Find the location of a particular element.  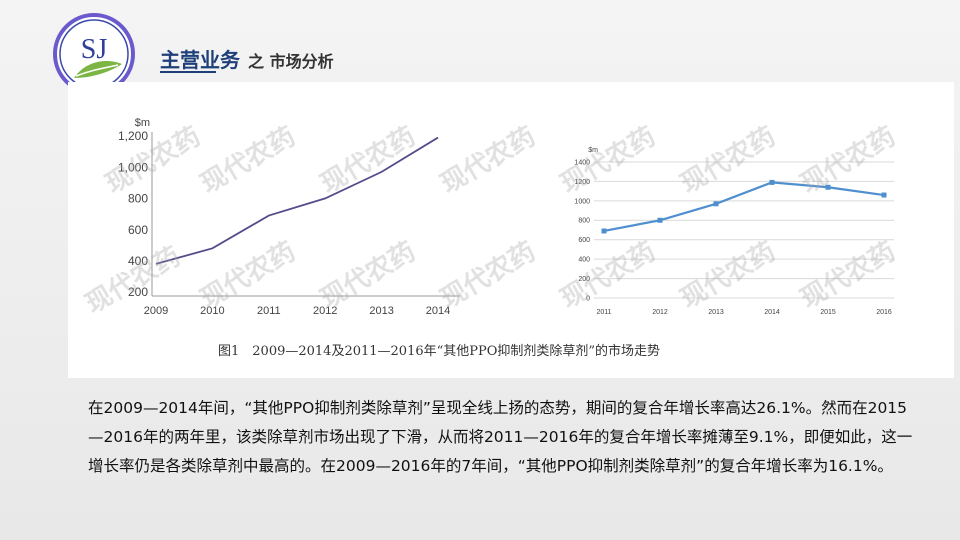

logo-text: SJ is located at coordinates (94, 49).